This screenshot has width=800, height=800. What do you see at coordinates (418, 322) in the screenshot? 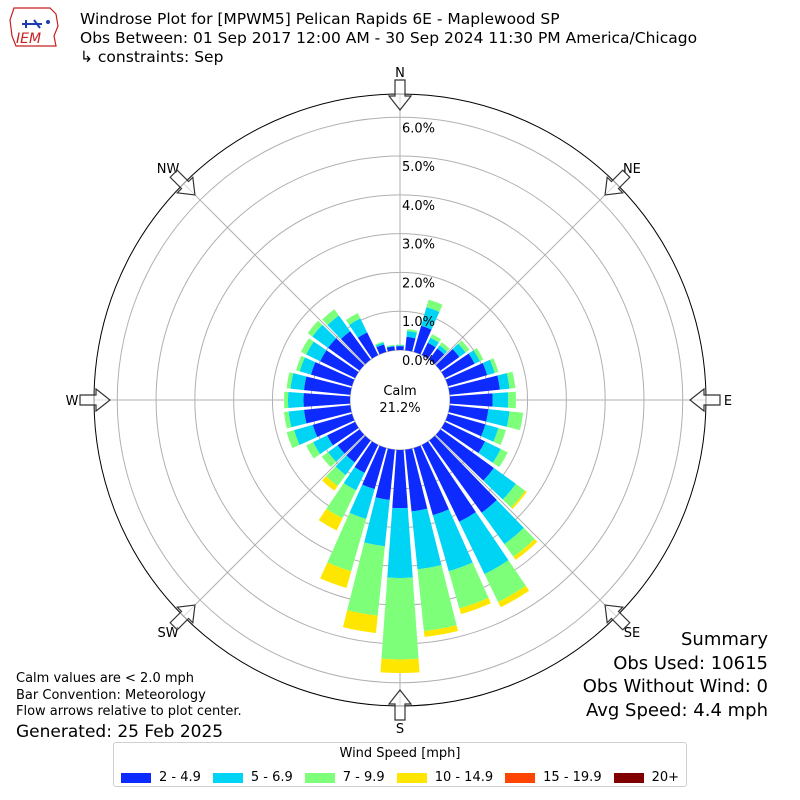
I see `radial-tick-label: 1.0%` at bounding box center [418, 322].